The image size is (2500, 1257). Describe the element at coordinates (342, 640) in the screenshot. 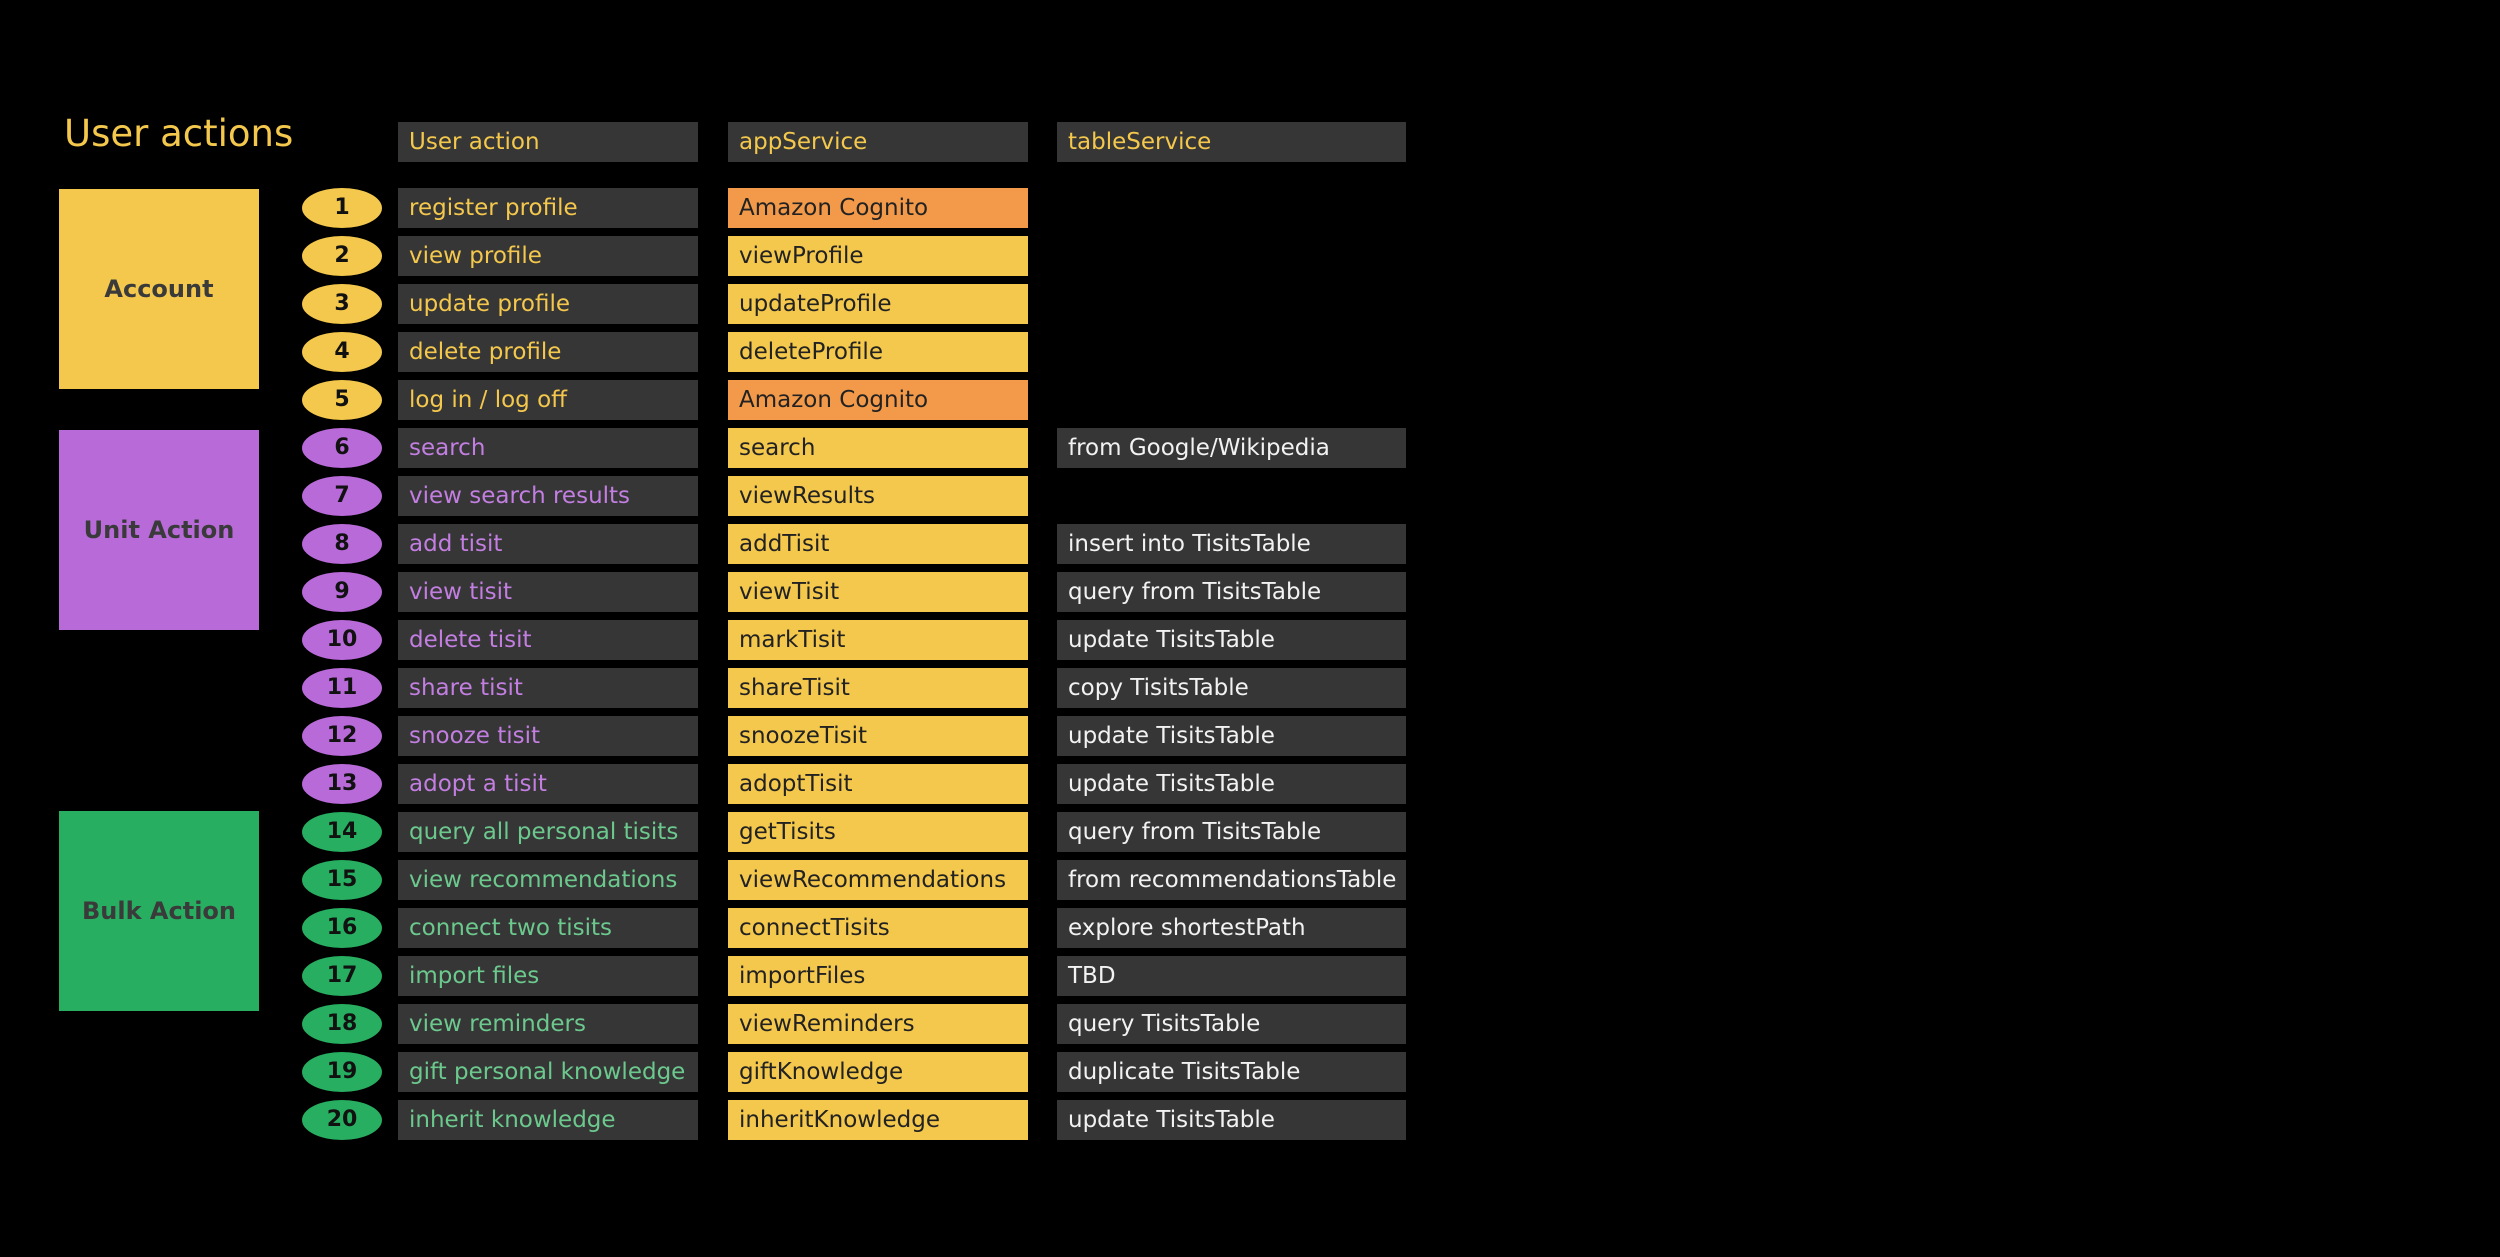

I see `row-number-badge: 10` at that location.